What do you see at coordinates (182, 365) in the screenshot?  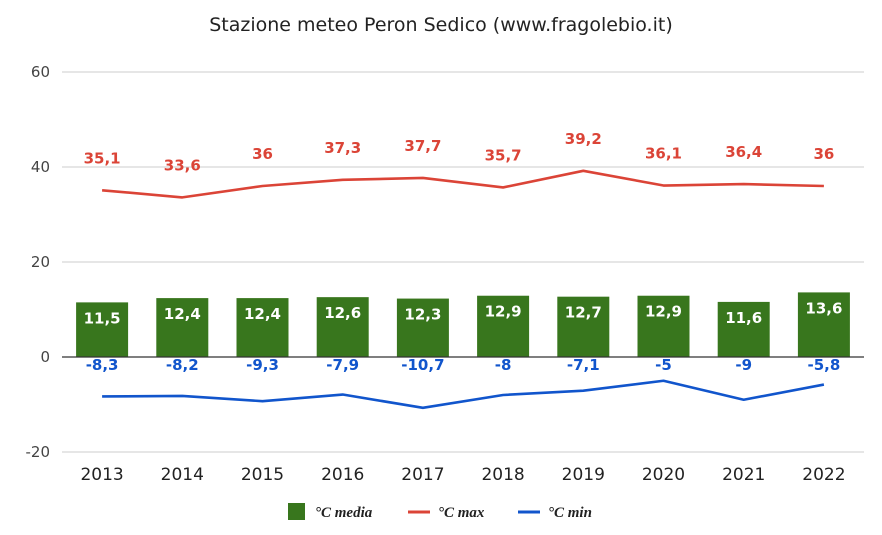 I see `line-data-label: -8,2` at bounding box center [182, 365].